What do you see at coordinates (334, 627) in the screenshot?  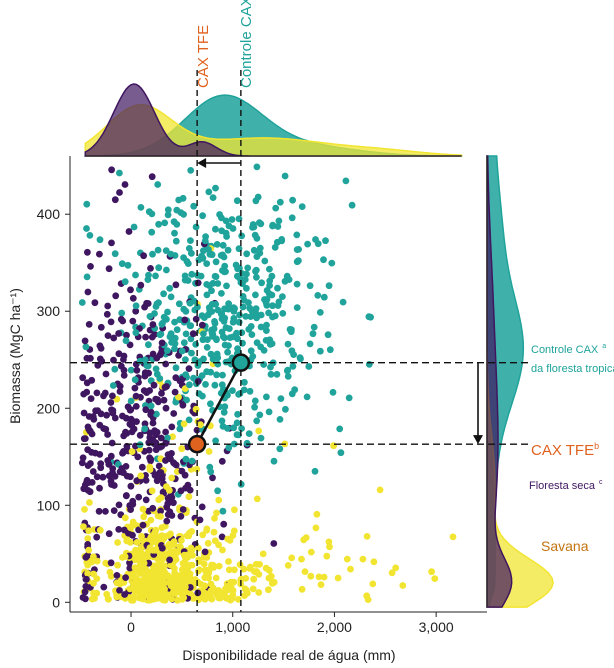 I see `x-tick-label: 2,000` at bounding box center [334, 627].